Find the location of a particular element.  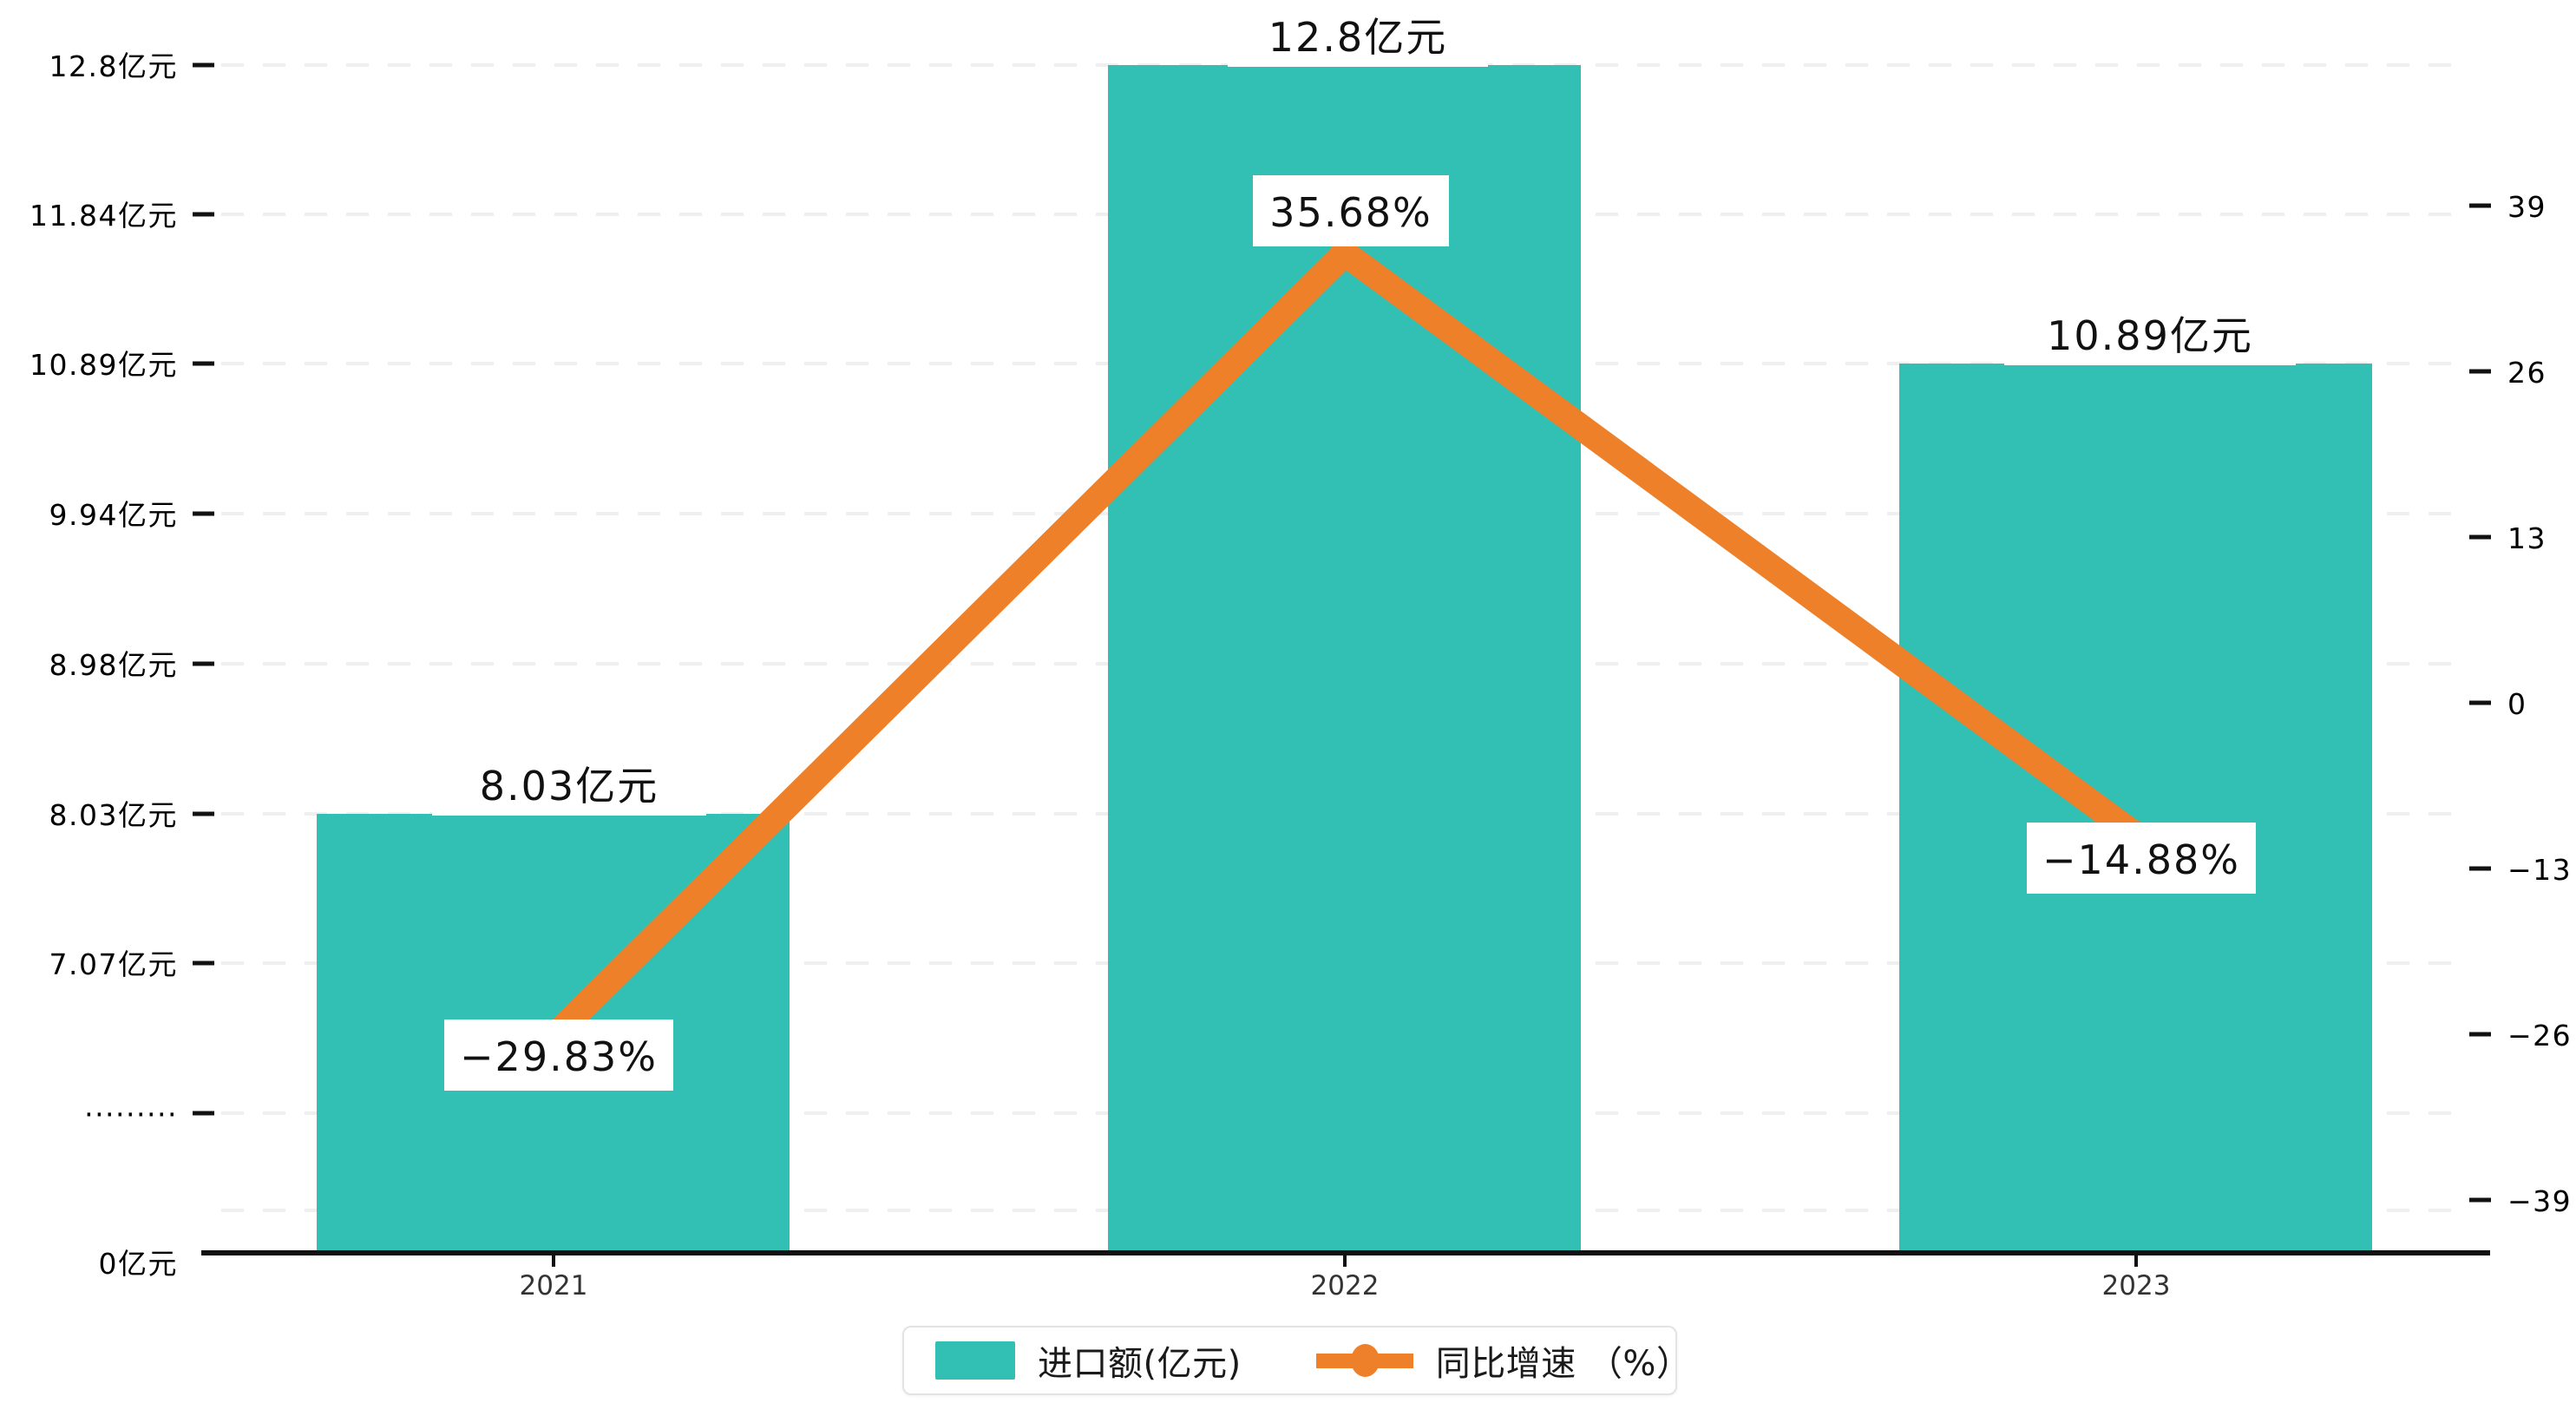

line-label-2021: −29.83% is located at coordinates (558, 1055).